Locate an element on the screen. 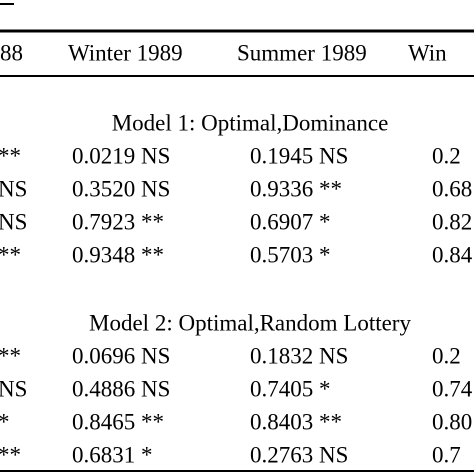 This screenshot has height=474, width=474. section-title: Model 1: Optimal,Dominance is located at coordinates (250, 122).